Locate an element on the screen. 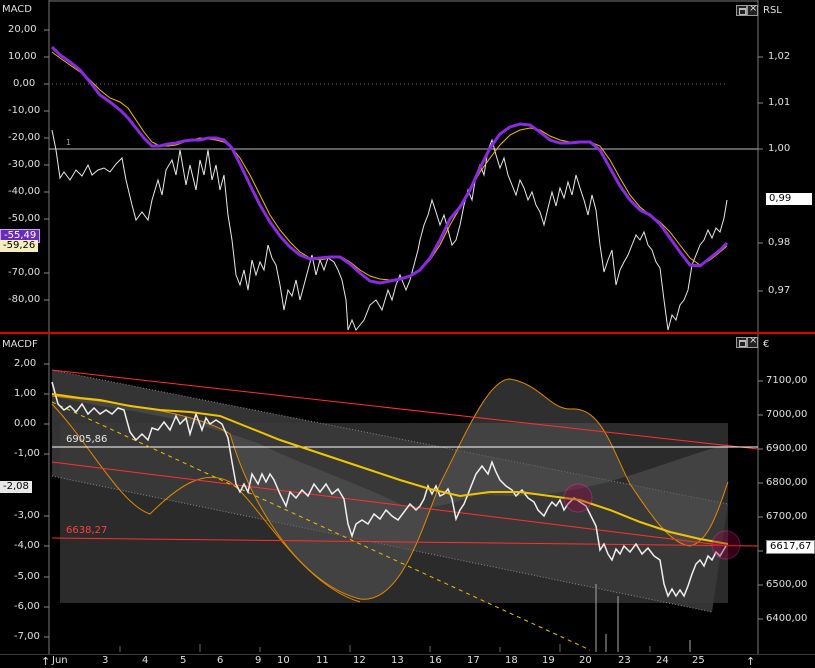 The image size is (815, 668). date-label: 4 is located at coordinates (145, 660).